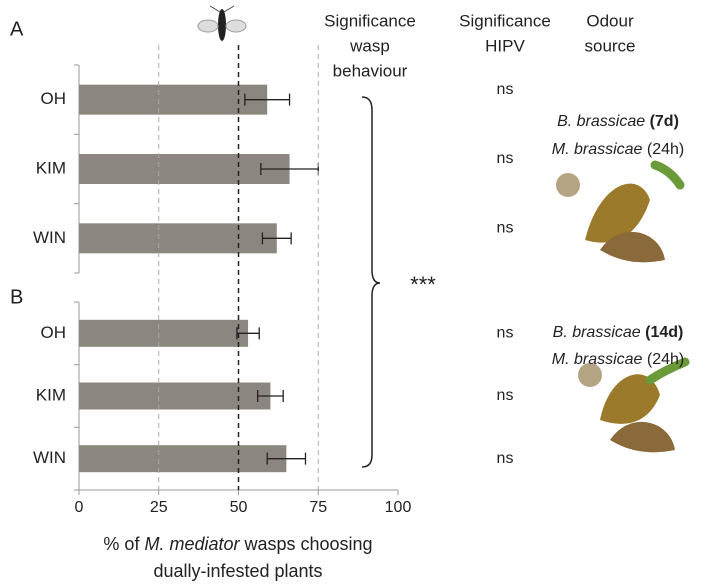  I want to click on x-tick-label: 25, so click(159, 507).